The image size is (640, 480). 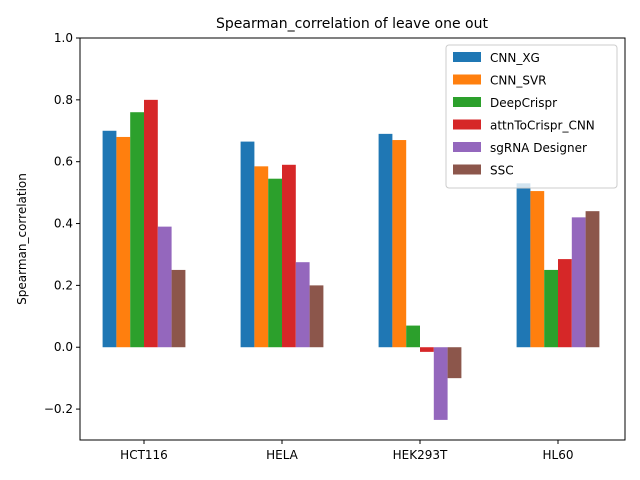 What do you see at coordinates (542, 126) in the screenshot?
I see `legend-label: attnToCrispr_CNN` at bounding box center [542, 126].